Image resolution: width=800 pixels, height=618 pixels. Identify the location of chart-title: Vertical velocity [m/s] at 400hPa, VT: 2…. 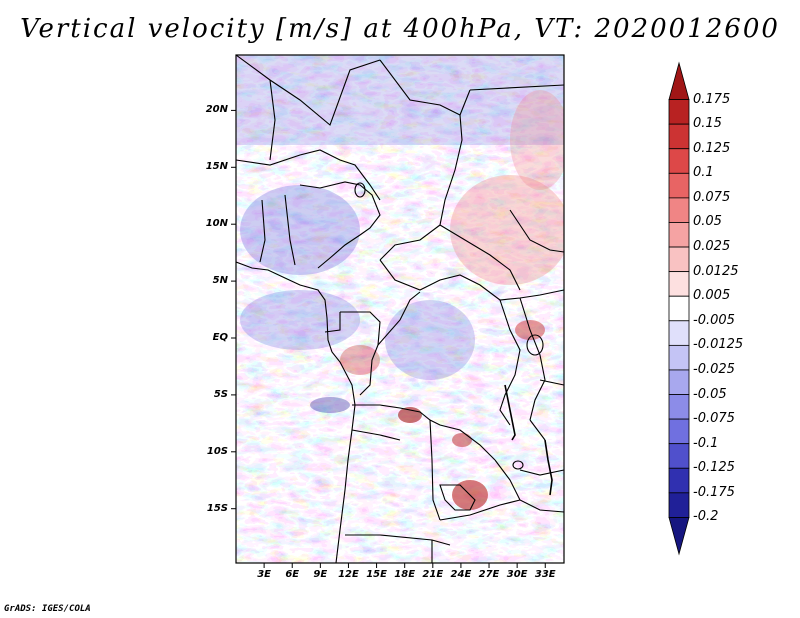
(400, 29).